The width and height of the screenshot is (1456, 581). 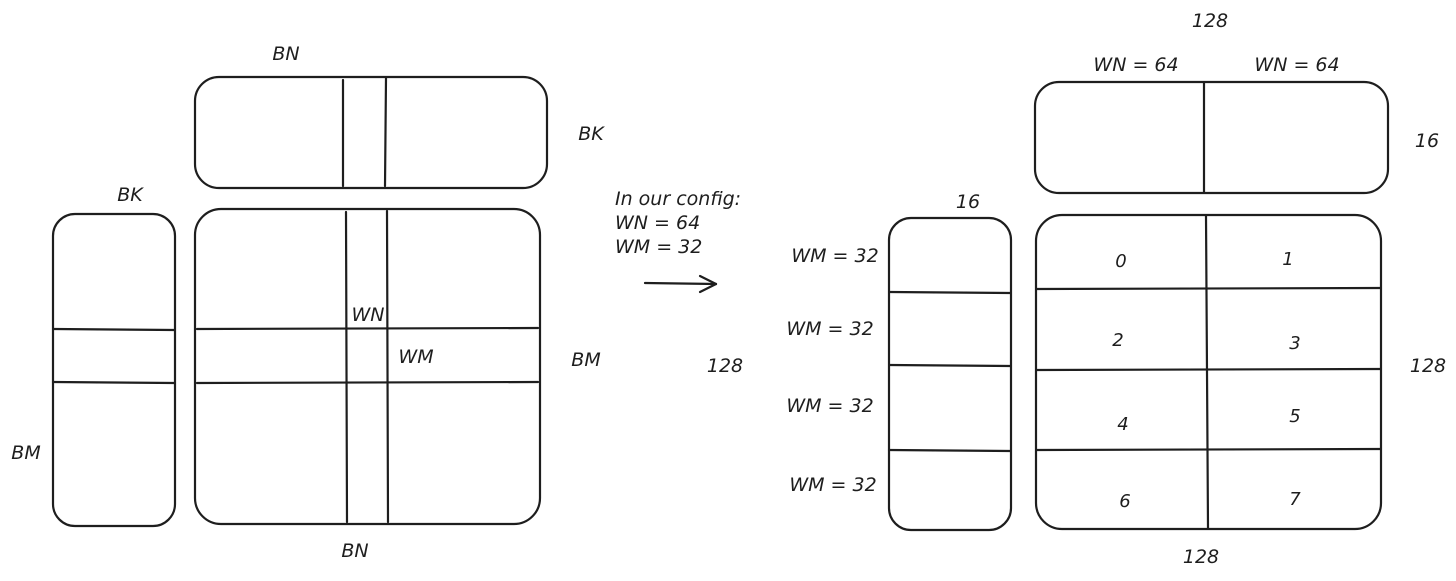 I want to click on warp-id-4: 4, so click(x=1122, y=424).